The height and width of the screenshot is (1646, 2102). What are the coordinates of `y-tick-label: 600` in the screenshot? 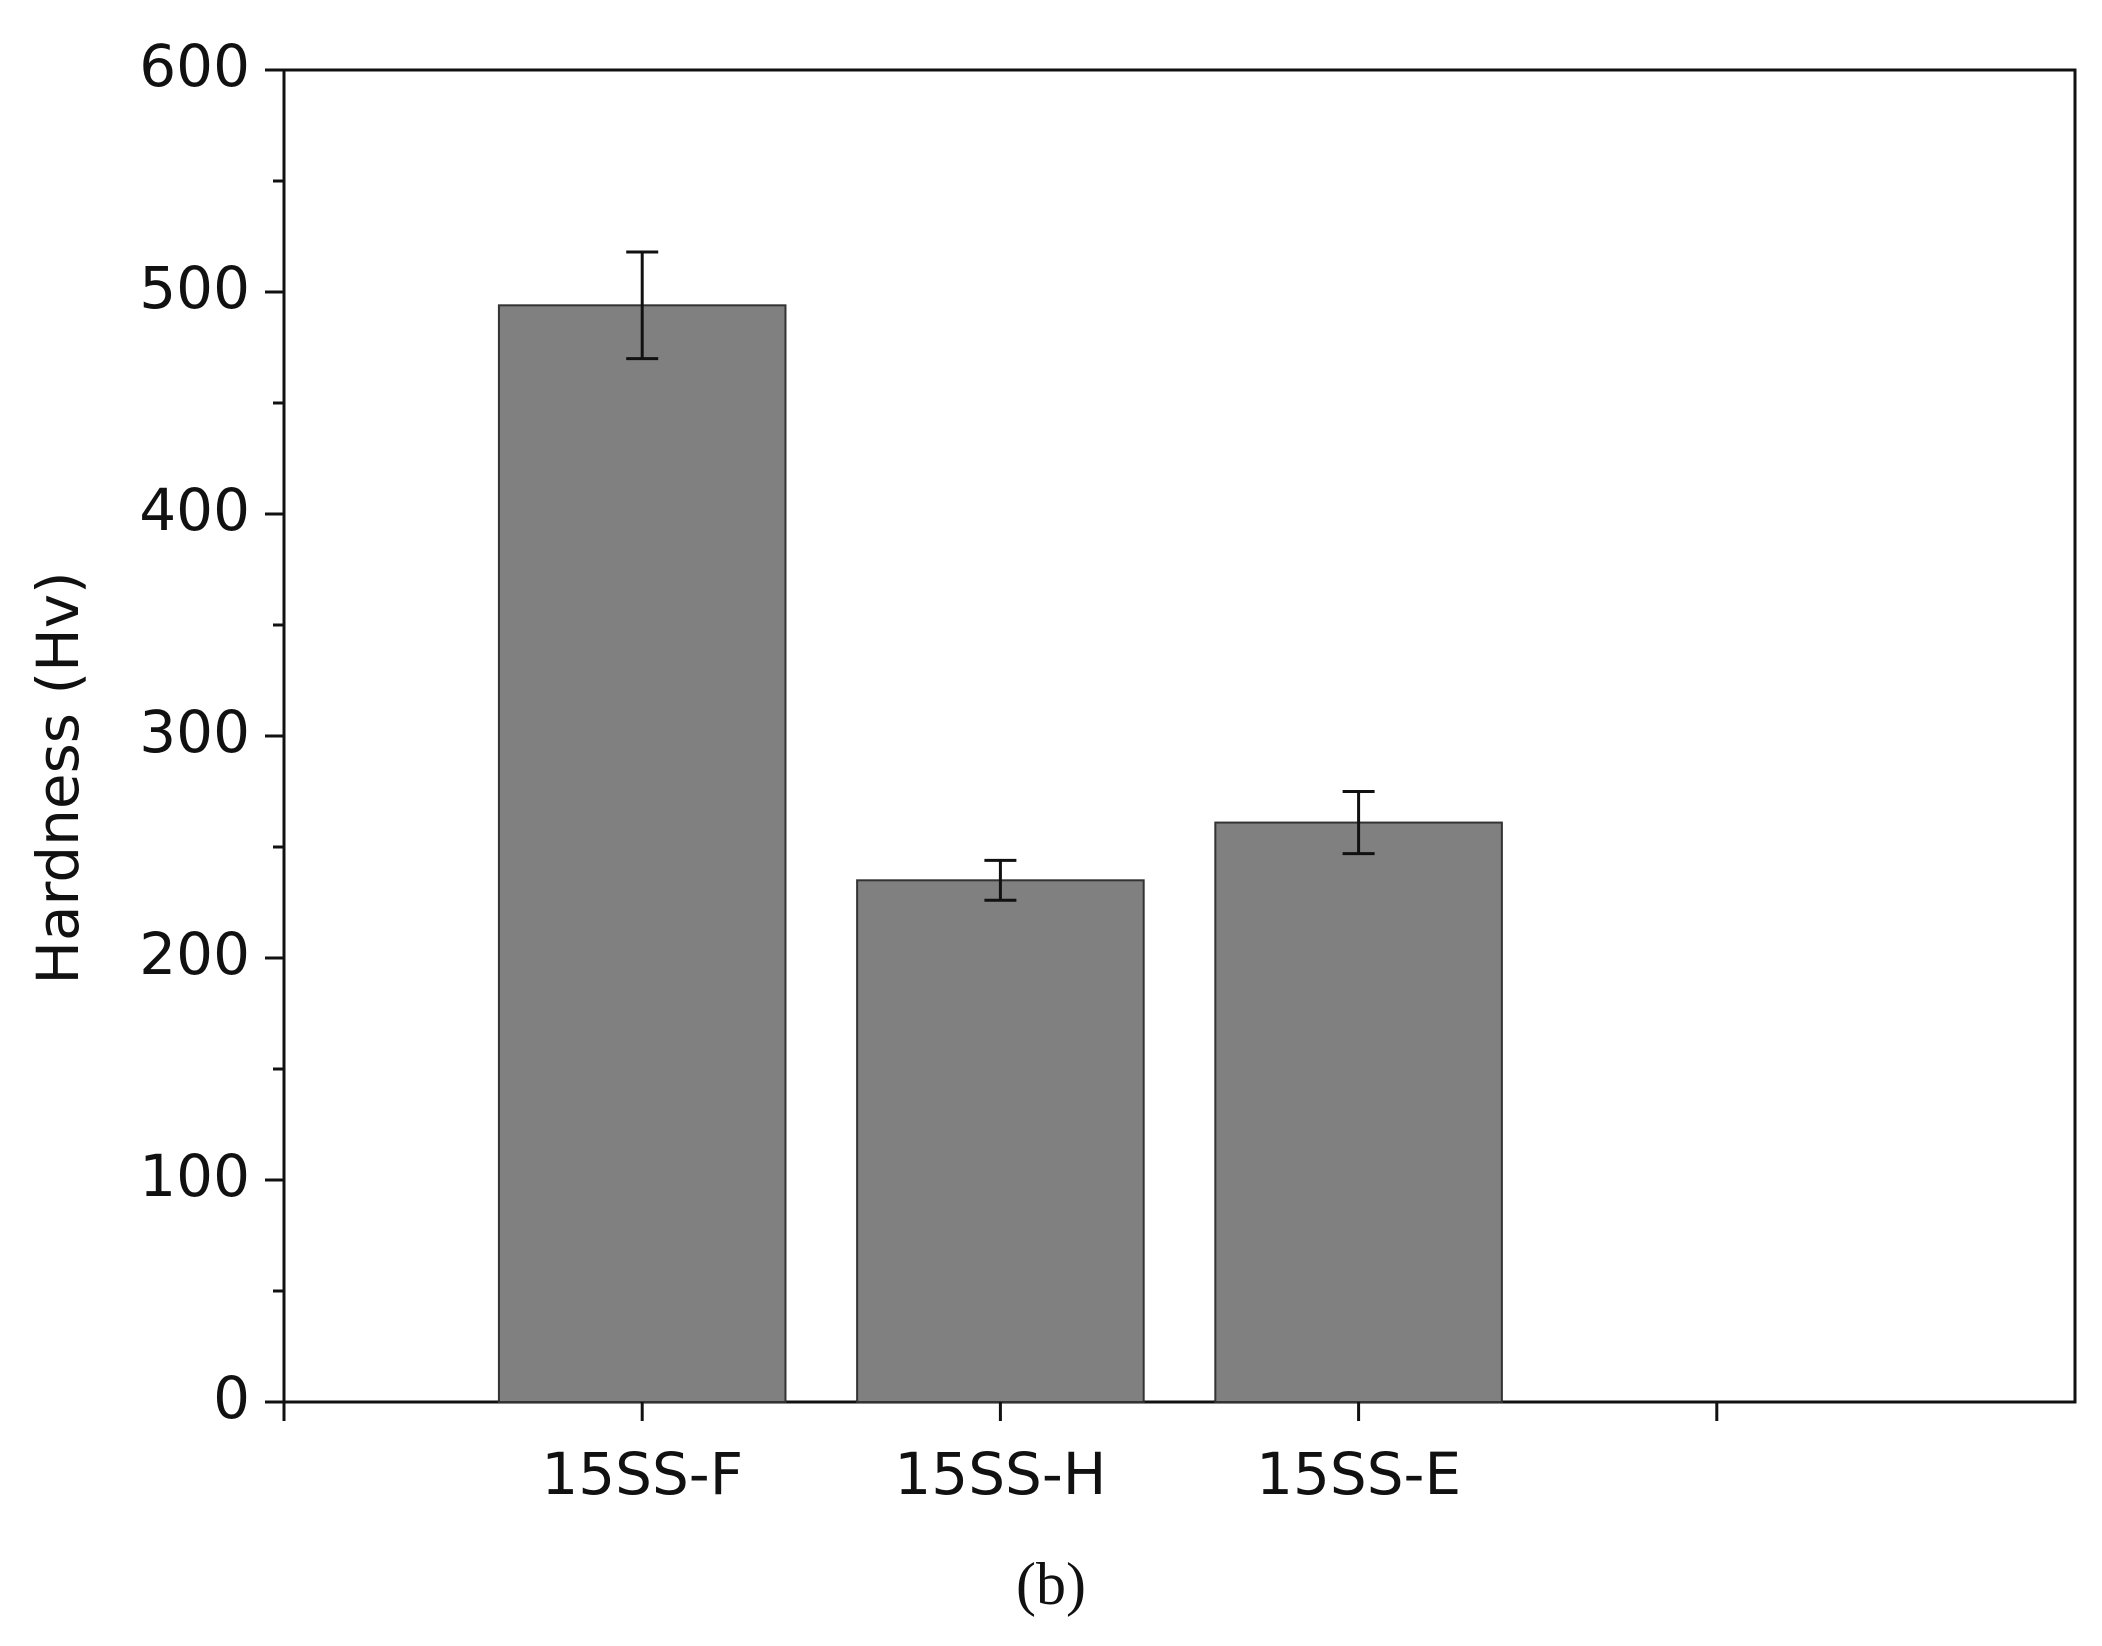 It's located at (194, 66).